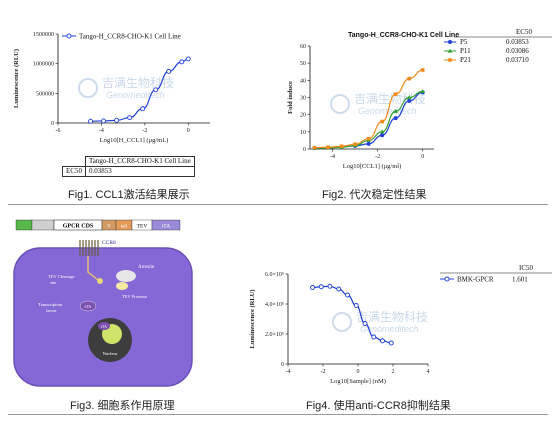 The image size is (554, 426). I want to click on tta-nuc-label: tTA, so click(104, 326).